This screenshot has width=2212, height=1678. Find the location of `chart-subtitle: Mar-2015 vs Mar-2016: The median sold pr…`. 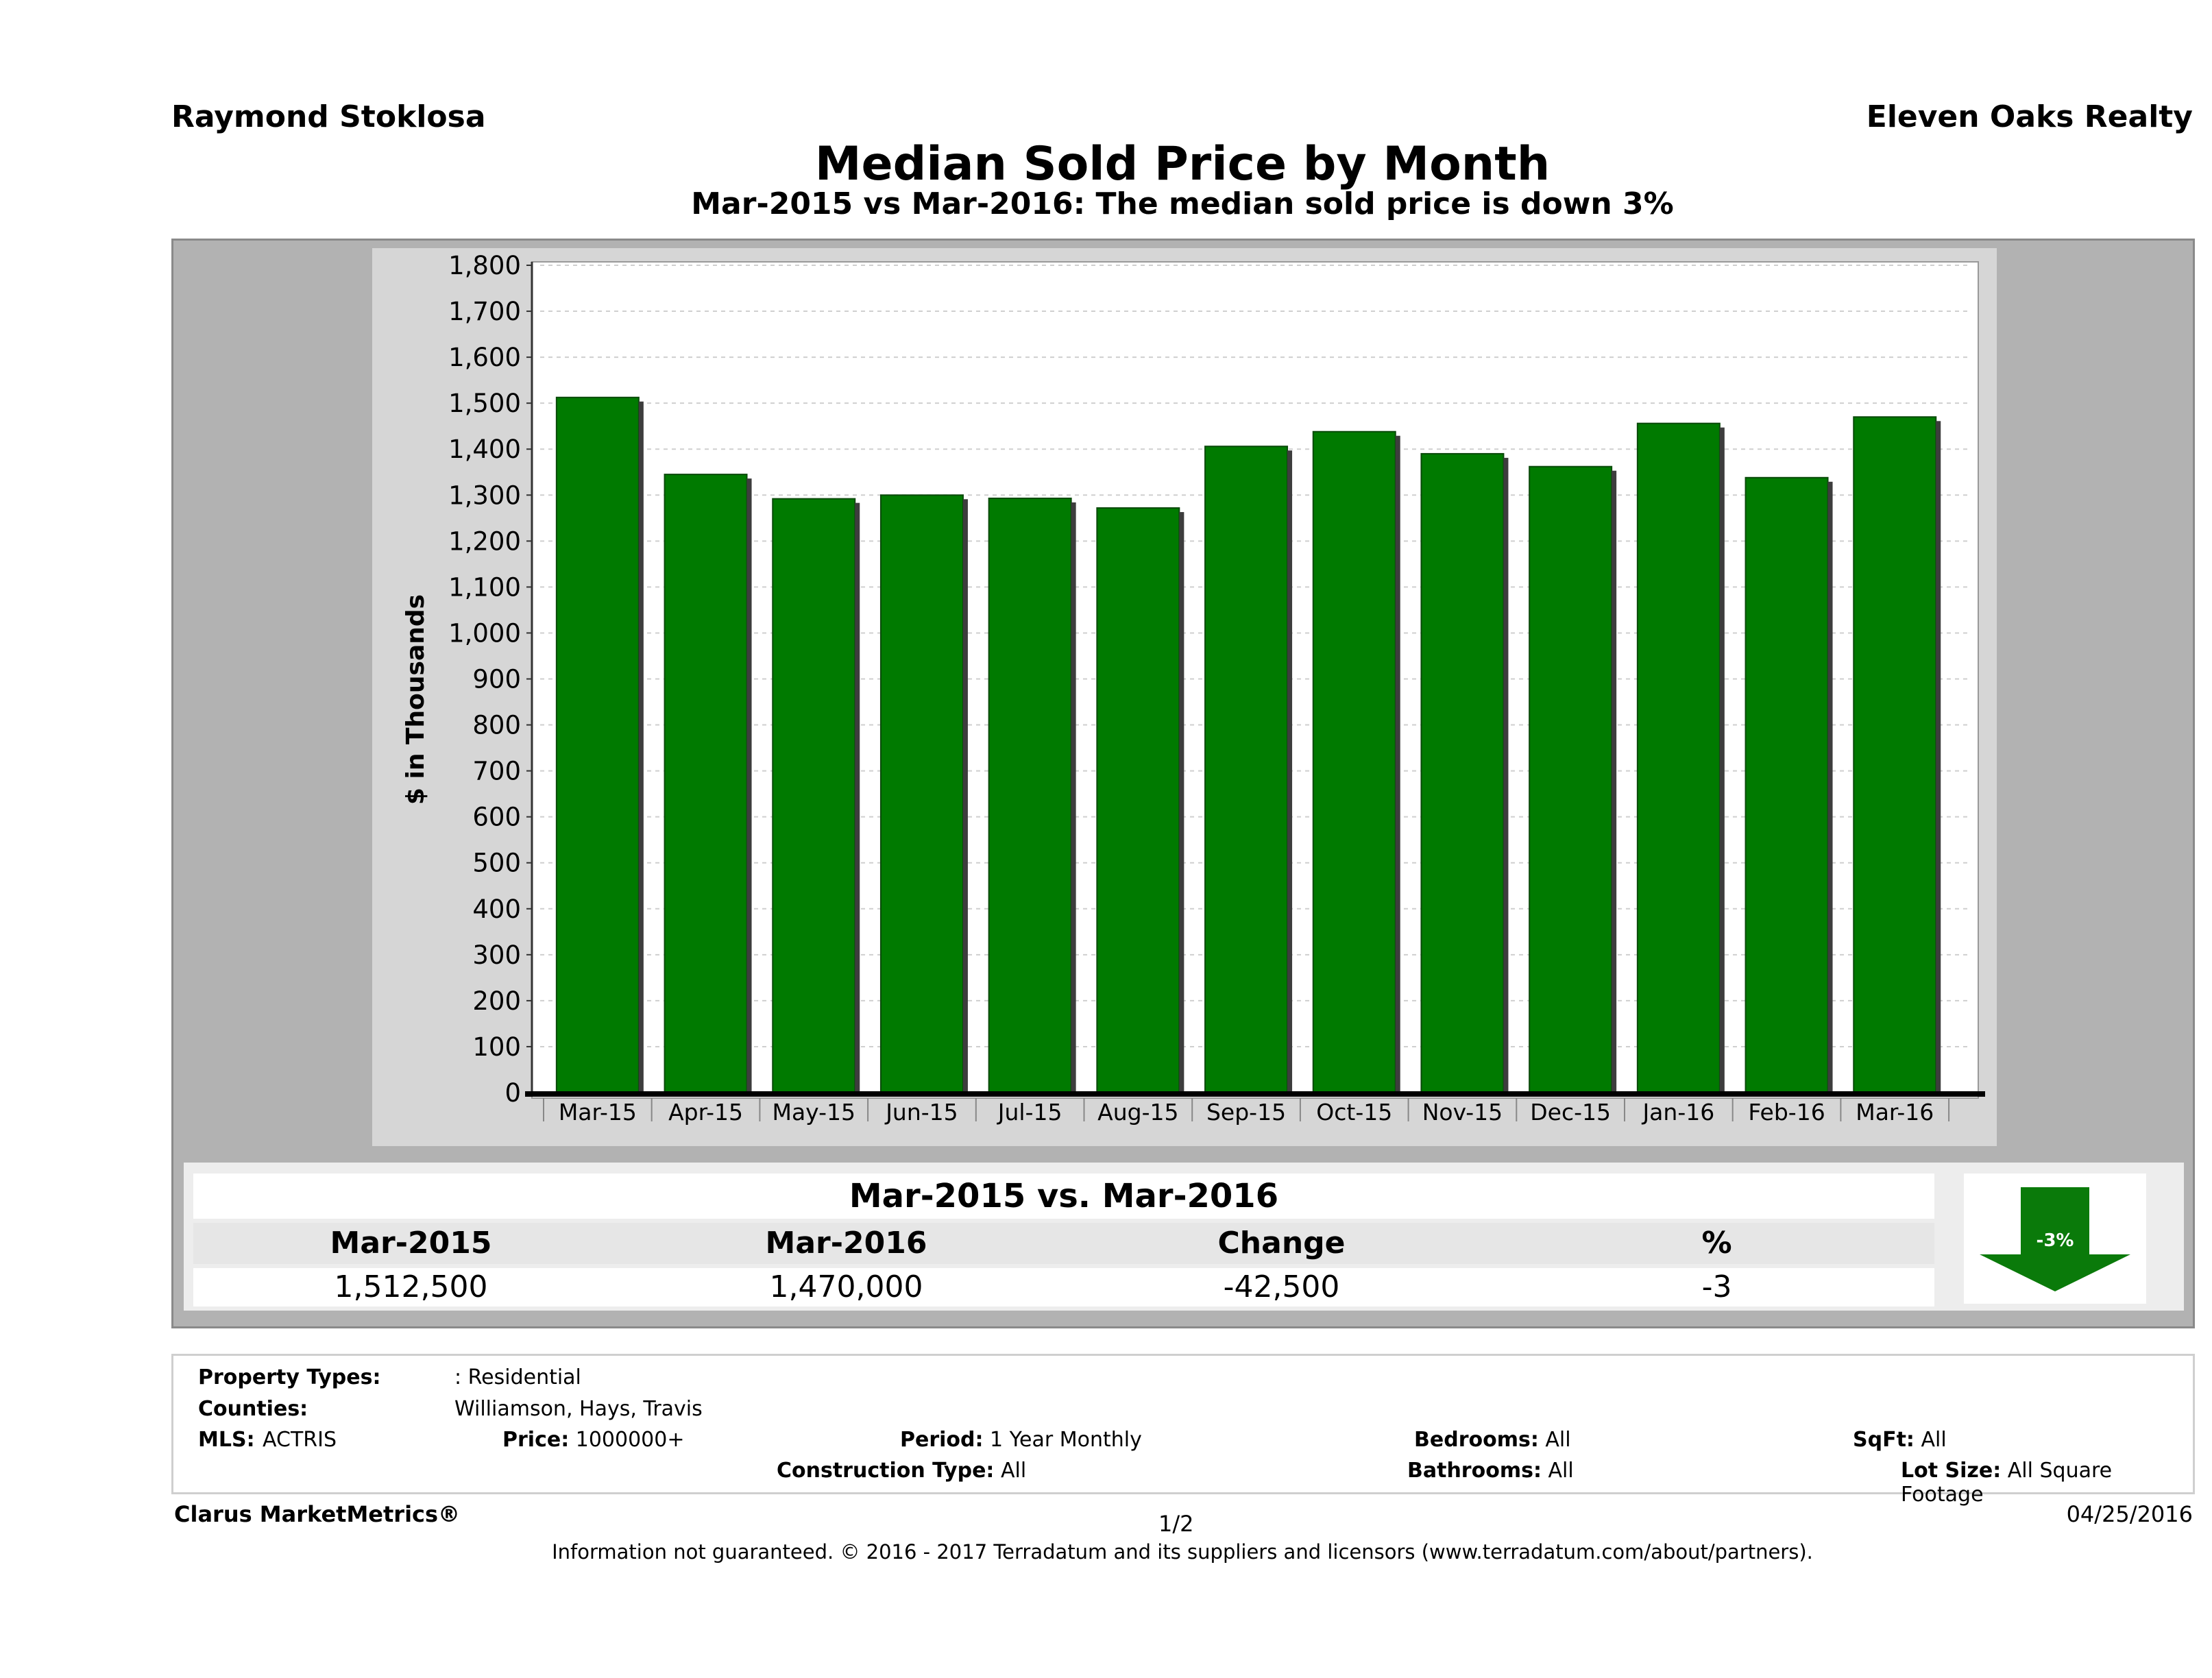

chart-subtitle: Mar-2015 vs Mar-2016: The median sold pr… is located at coordinates (1182, 203).